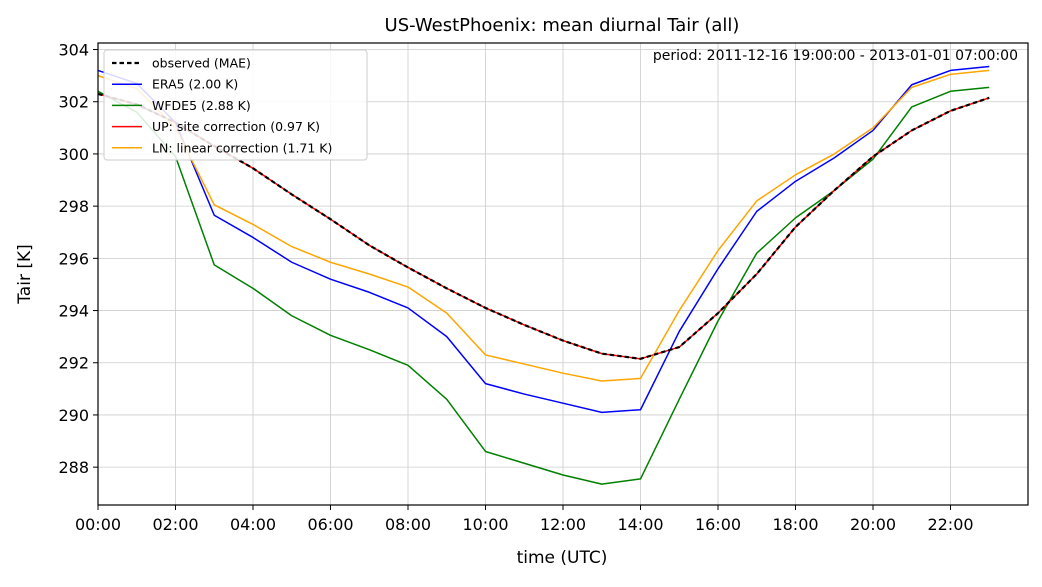  I want to click on y-tick-label: 294, so click(73, 311).